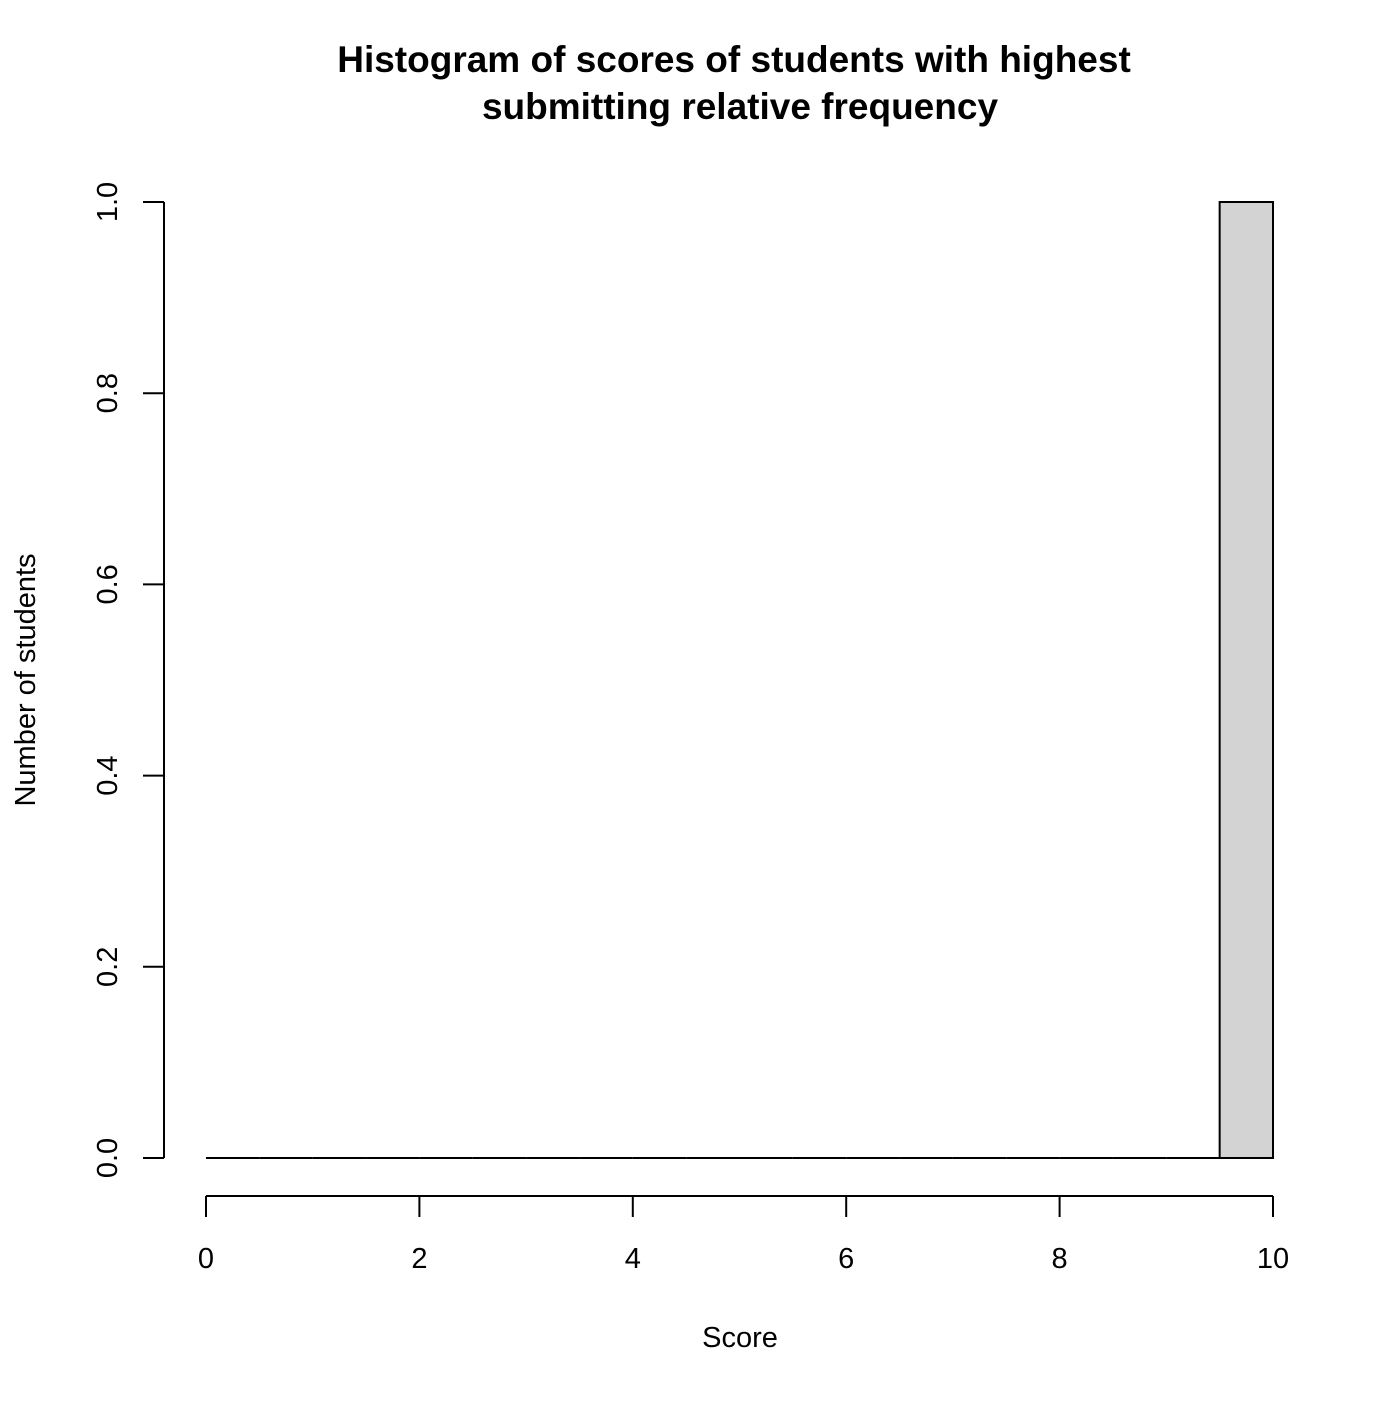 Image resolution: width=1400 pixels, height=1405 pixels. Describe the element at coordinates (740, 106) in the screenshot. I see `chart-title-line-2: submitting relative frequency` at that location.